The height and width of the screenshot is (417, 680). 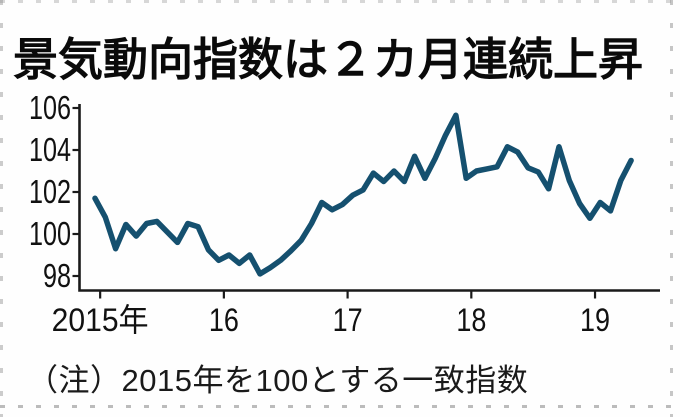 What do you see at coordinates (50, 107) in the screenshot?
I see `y-axis-label: 106` at bounding box center [50, 107].